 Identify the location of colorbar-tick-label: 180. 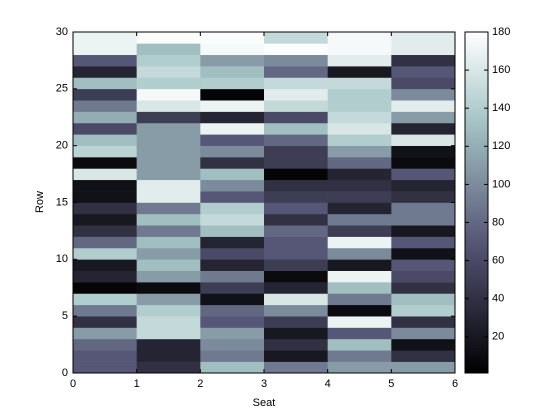
(501, 32).